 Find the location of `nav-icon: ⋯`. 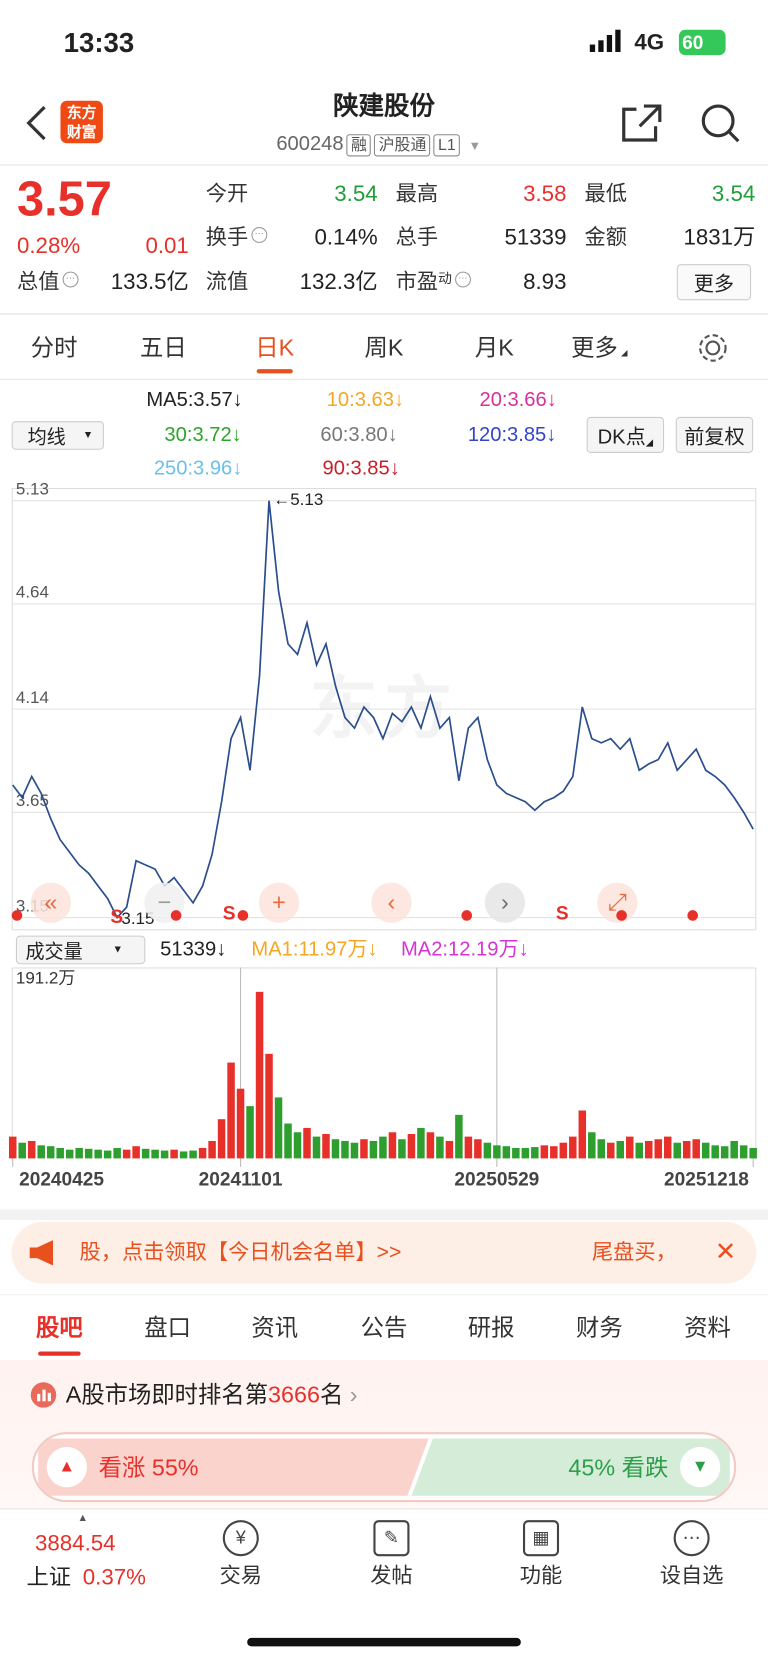

nav-icon: ⋯ is located at coordinates (691, 1538).